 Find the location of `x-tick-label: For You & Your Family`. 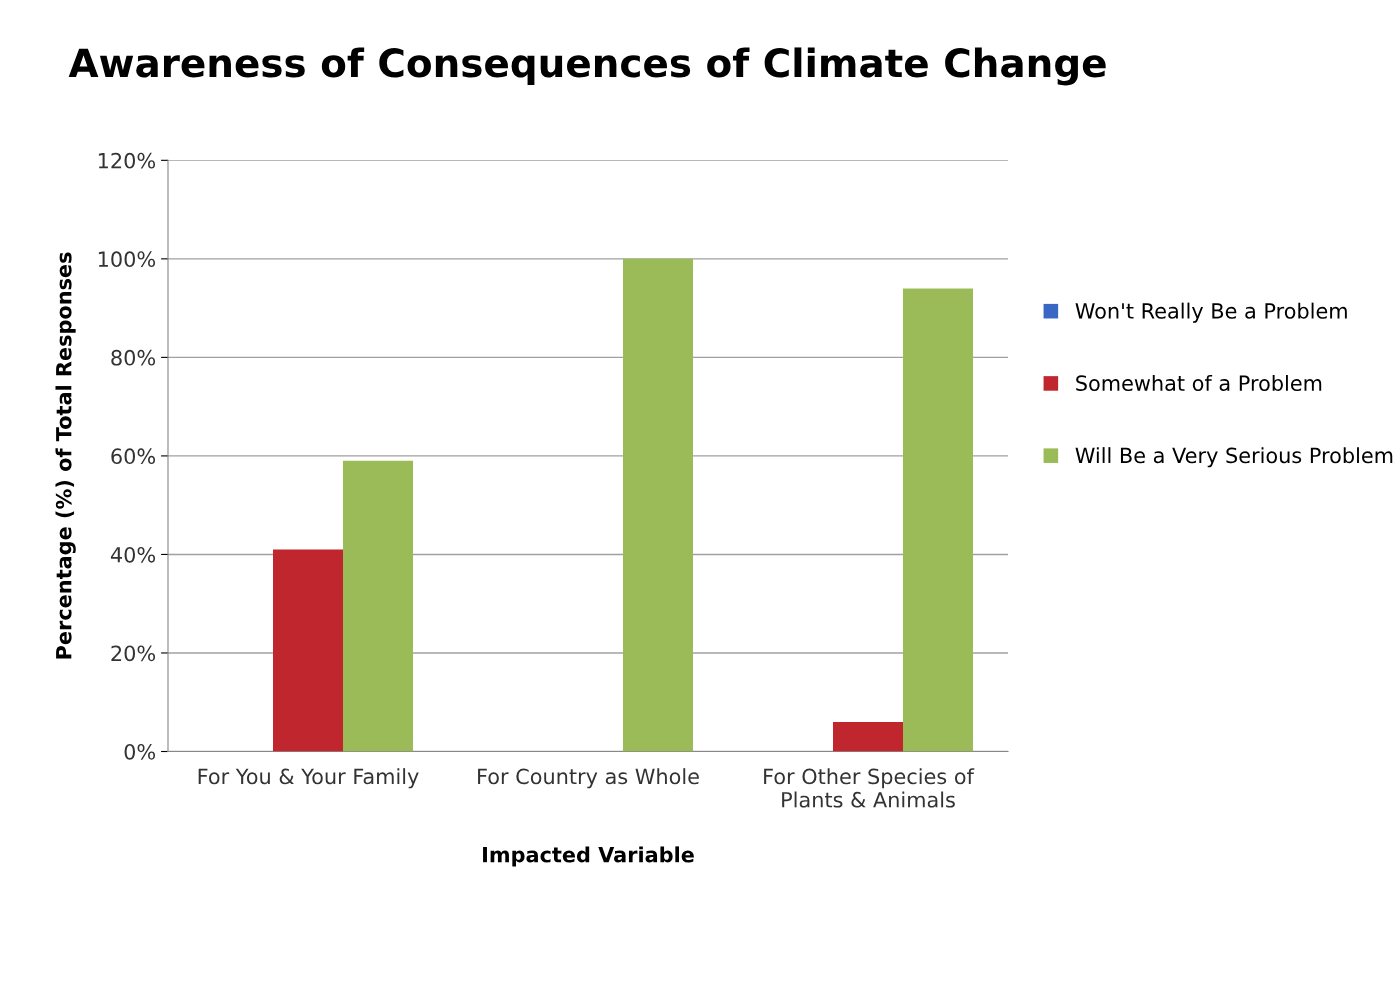

x-tick-label: For You & Your Family is located at coordinates (308, 778).